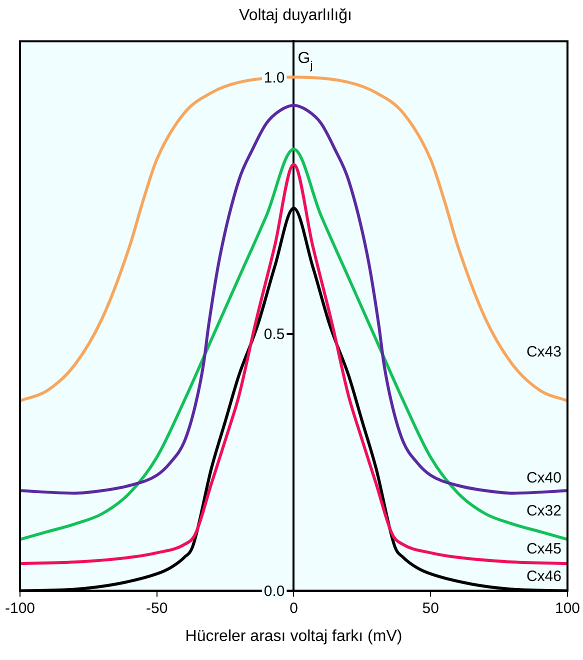 The height and width of the screenshot is (660, 583). Describe the element at coordinates (20, 608) in the screenshot. I see `x-tick-label: -100` at that location.